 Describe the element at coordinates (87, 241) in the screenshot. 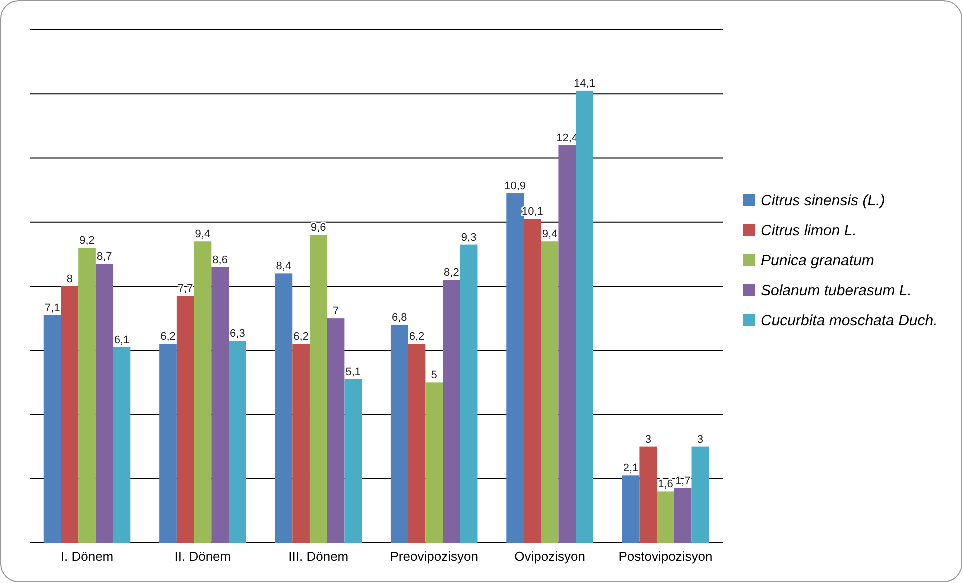

I see `data-label: 9,2` at that location.